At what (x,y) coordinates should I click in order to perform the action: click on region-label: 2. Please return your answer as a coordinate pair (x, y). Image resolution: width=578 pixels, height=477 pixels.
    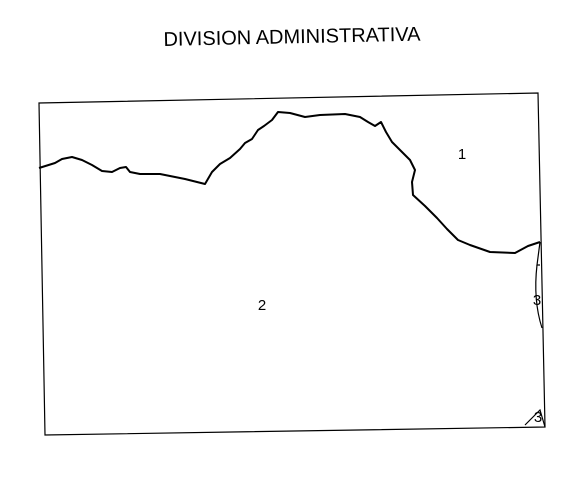
    Looking at the image, I should click on (262, 305).